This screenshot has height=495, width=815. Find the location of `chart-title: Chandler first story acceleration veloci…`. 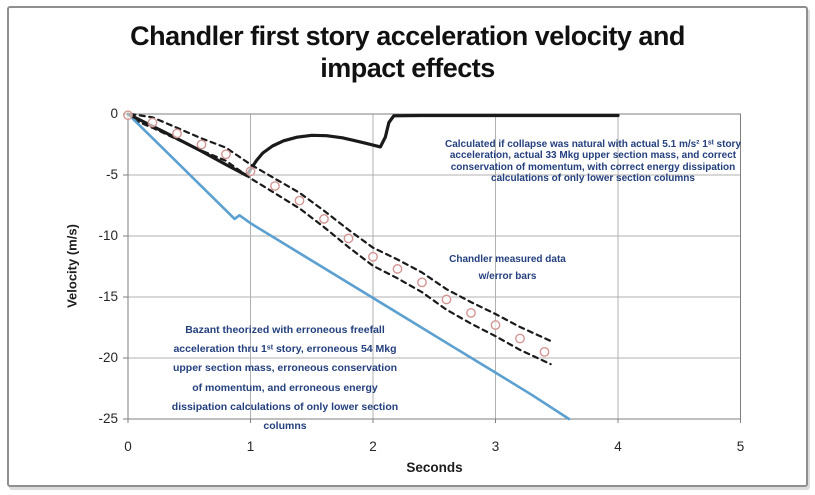

chart-title: Chandler first story acceleration veloci… is located at coordinates (407, 52).